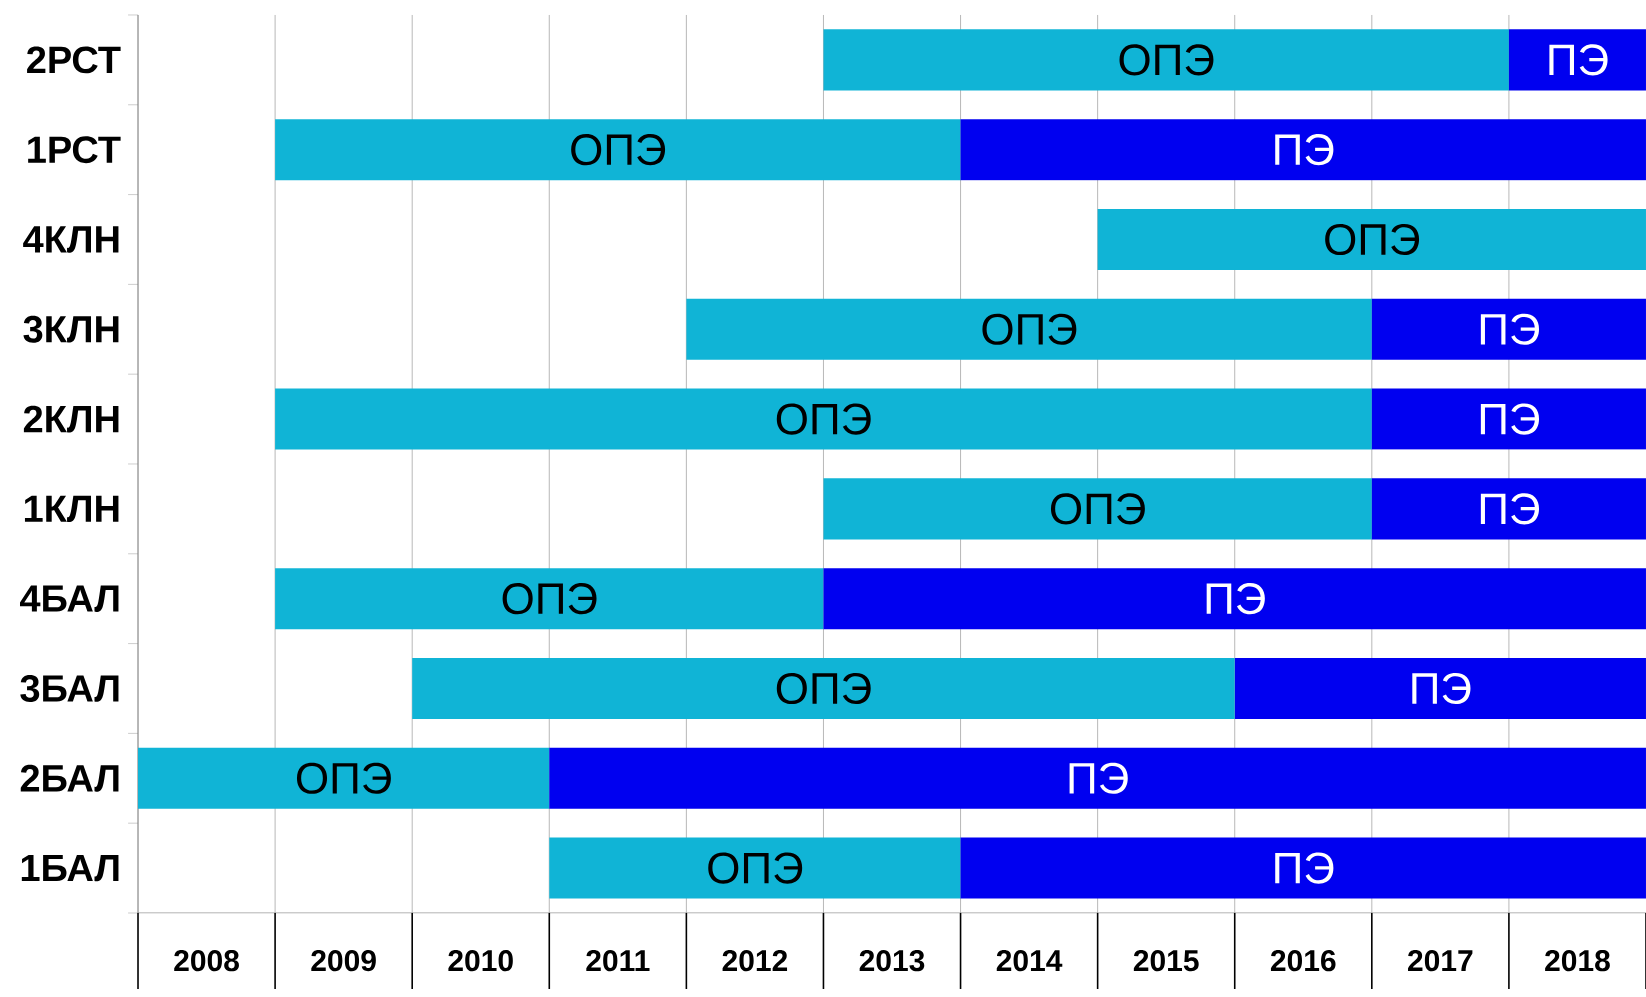 This screenshot has height=997, width=1646. I want to click on x-tick-label: 2013, so click(892, 961).